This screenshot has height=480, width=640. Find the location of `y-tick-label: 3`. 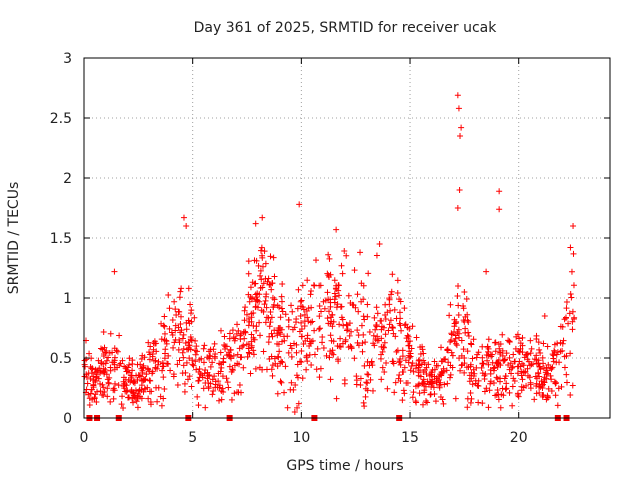

y-tick-label: 3 is located at coordinates (67, 59).